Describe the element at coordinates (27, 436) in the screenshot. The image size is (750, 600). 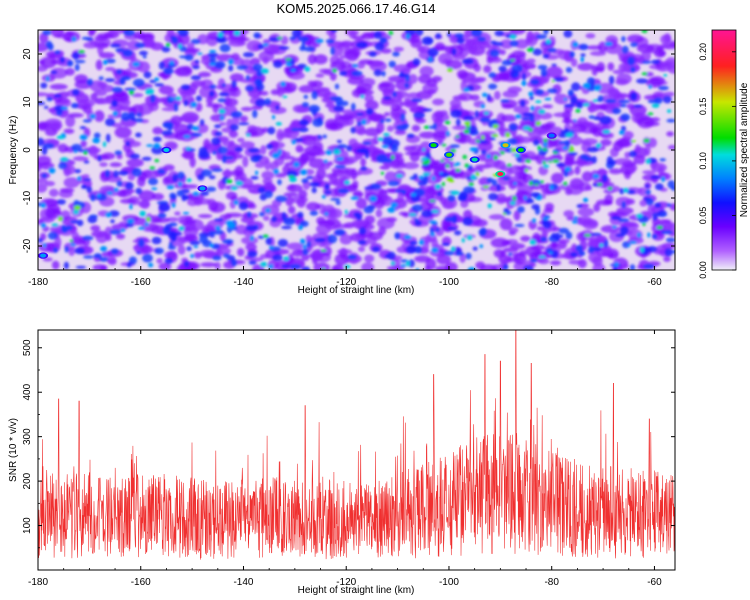
I see `snr-y-tick-label: 300` at that location.